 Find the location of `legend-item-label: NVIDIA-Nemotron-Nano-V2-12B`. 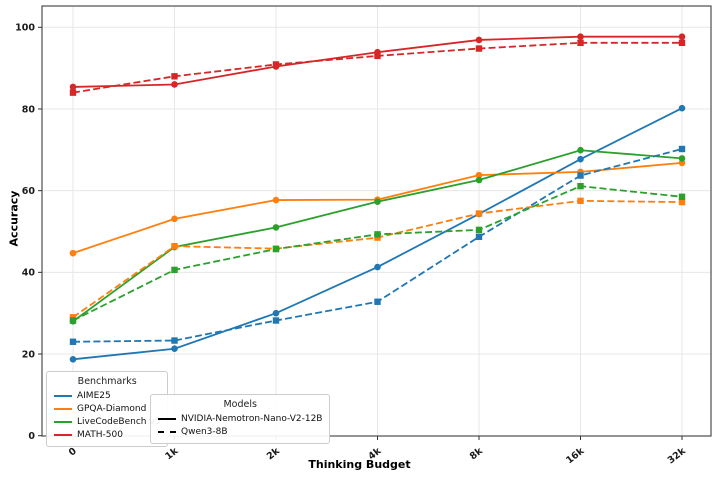

legend-item-label: NVIDIA-Nemotron-Nano-V2-12B is located at coordinates (252, 418).